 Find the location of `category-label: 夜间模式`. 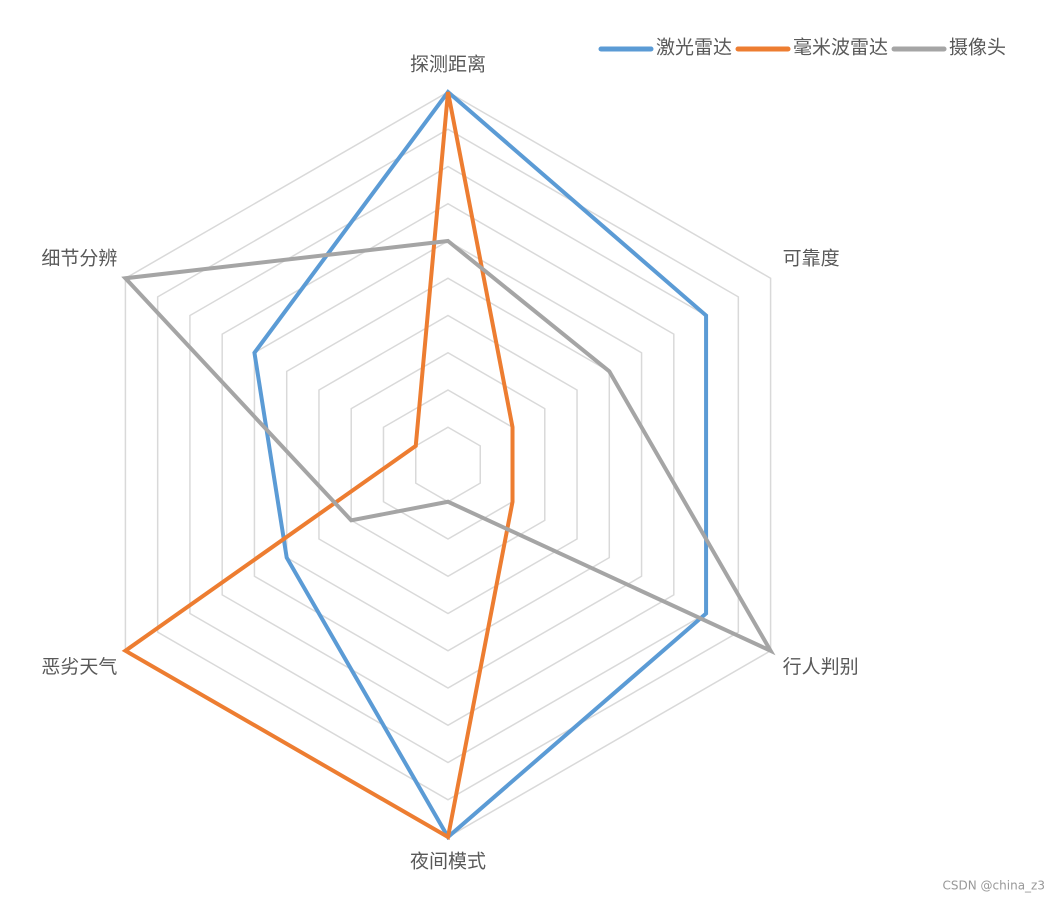

category-label: 夜间模式 is located at coordinates (448, 861).